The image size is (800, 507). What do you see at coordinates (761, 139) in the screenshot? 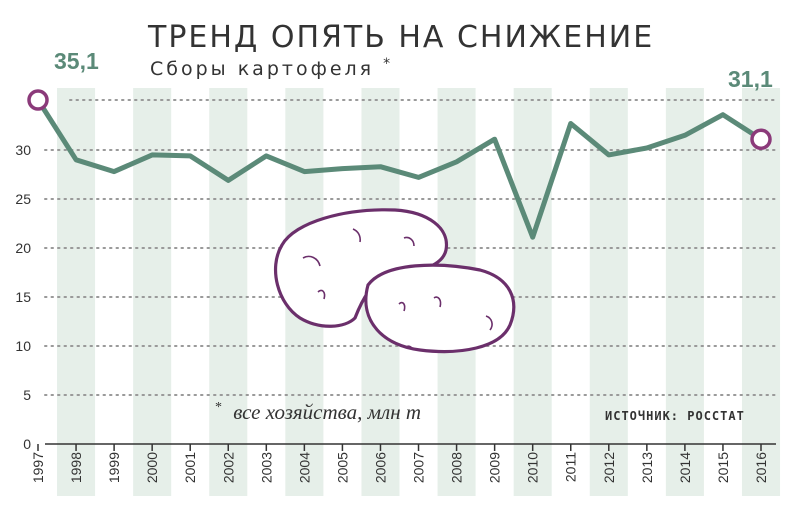
I see `point-marker-2016` at bounding box center [761, 139].